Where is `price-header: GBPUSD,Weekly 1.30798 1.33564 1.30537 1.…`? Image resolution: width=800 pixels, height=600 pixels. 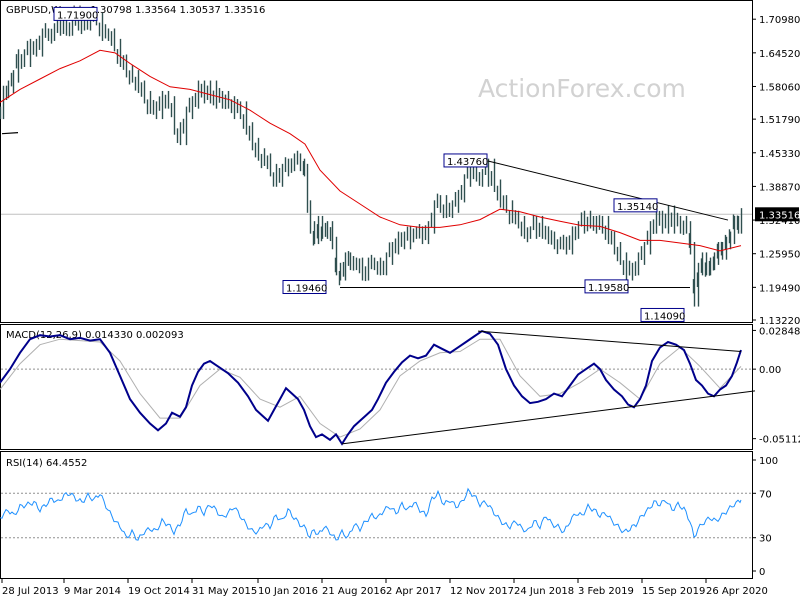
price-header: GBPUSD,Weekly 1.30798 1.33564 1.30537 1.… is located at coordinates (135, 10).